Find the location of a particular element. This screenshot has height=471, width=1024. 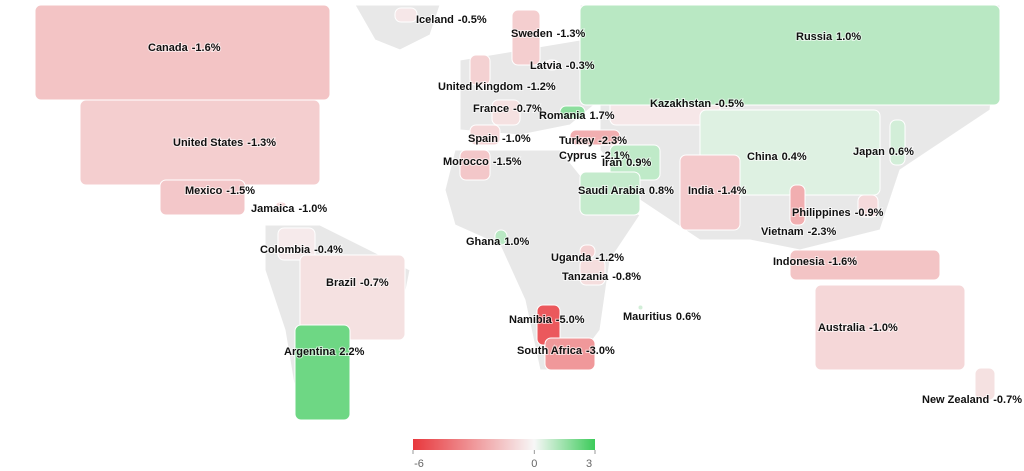

colorbar-tick-label: -6 is located at coordinates (419, 464).